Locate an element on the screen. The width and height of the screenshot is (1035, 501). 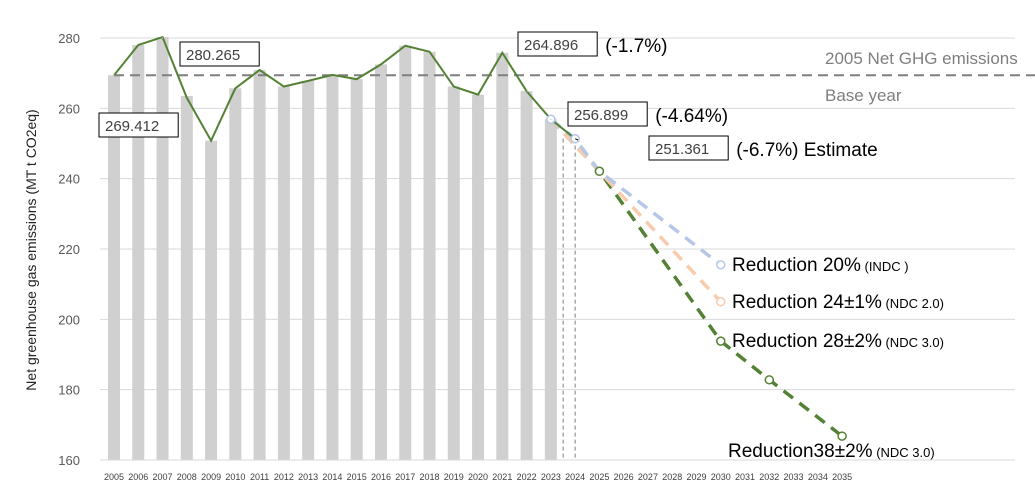
data-label: 269.412 is located at coordinates (132, 126).